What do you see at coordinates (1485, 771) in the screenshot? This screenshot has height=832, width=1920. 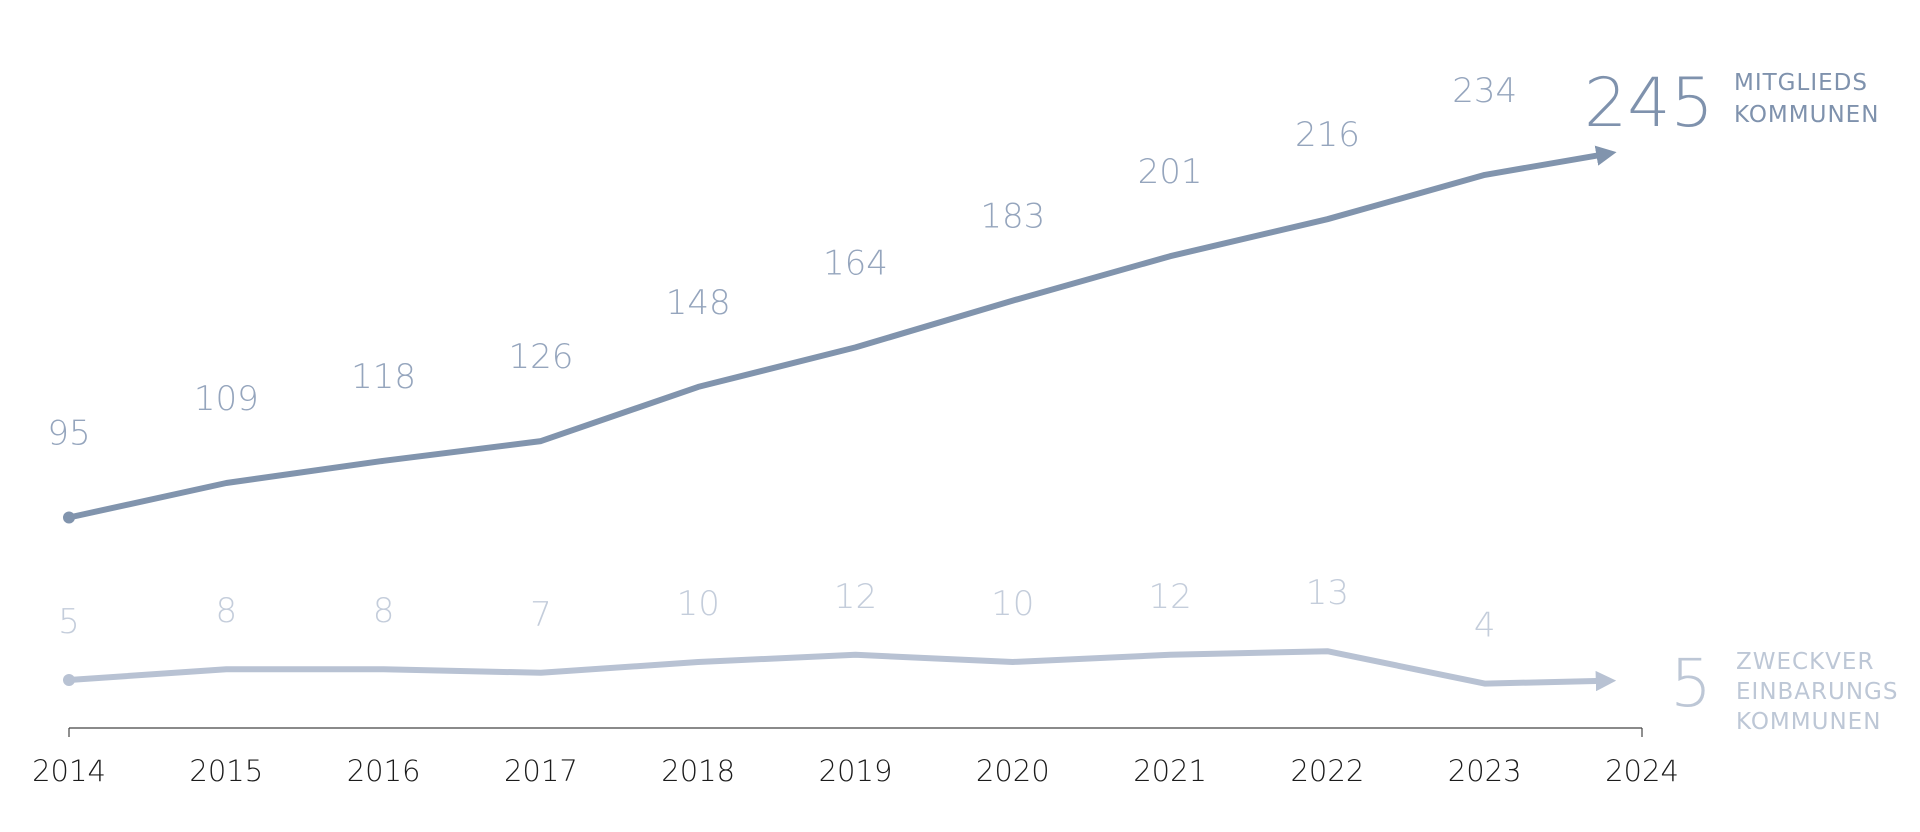 I see `x-tick-label: 2023` at bounding box center [1485, 771].